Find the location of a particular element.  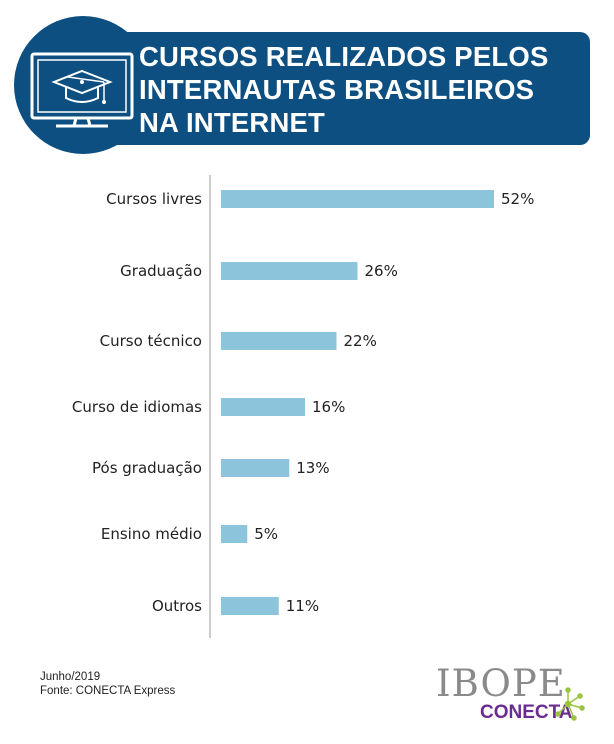

value-label: 11% is located at coordinates (302, 606).